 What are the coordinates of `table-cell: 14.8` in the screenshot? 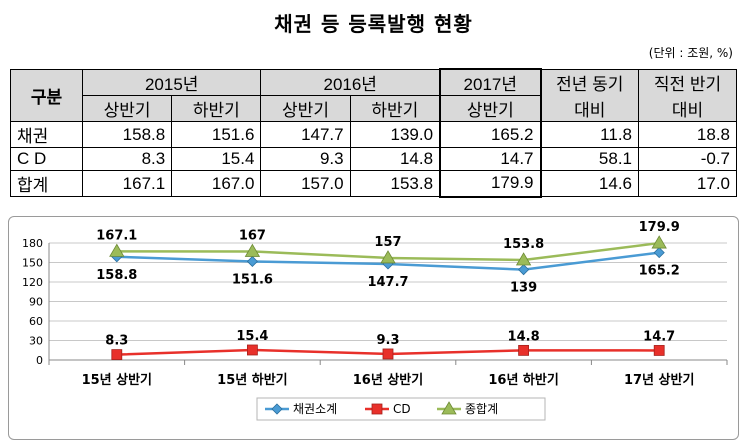 It's located at (395, 159).